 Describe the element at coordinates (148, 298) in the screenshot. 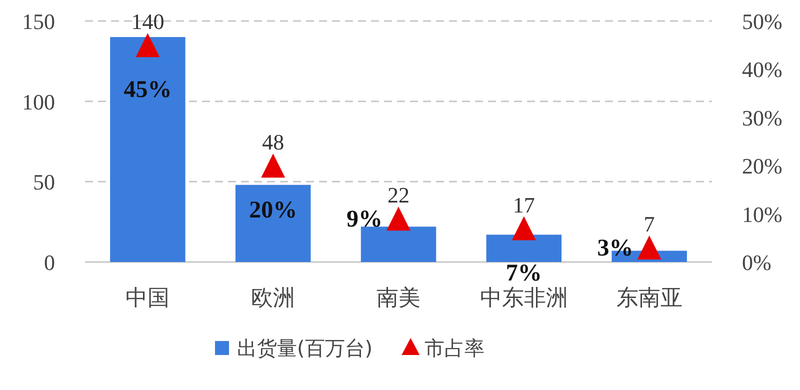

I see `x-tick-label: 中国` at that location.